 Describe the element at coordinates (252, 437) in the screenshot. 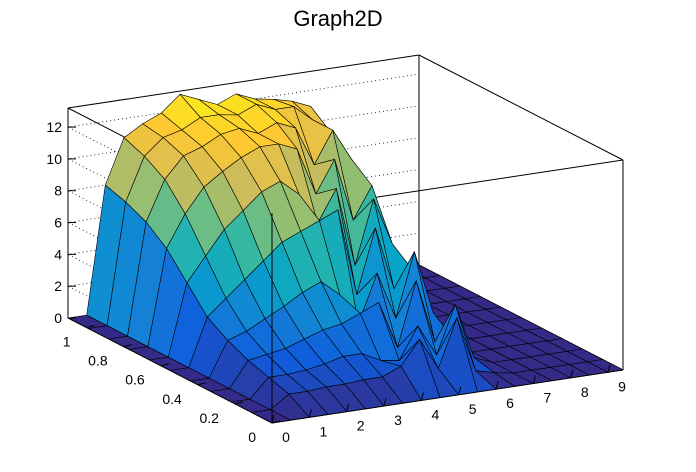

I see `y-tick-label: 0` at that location.